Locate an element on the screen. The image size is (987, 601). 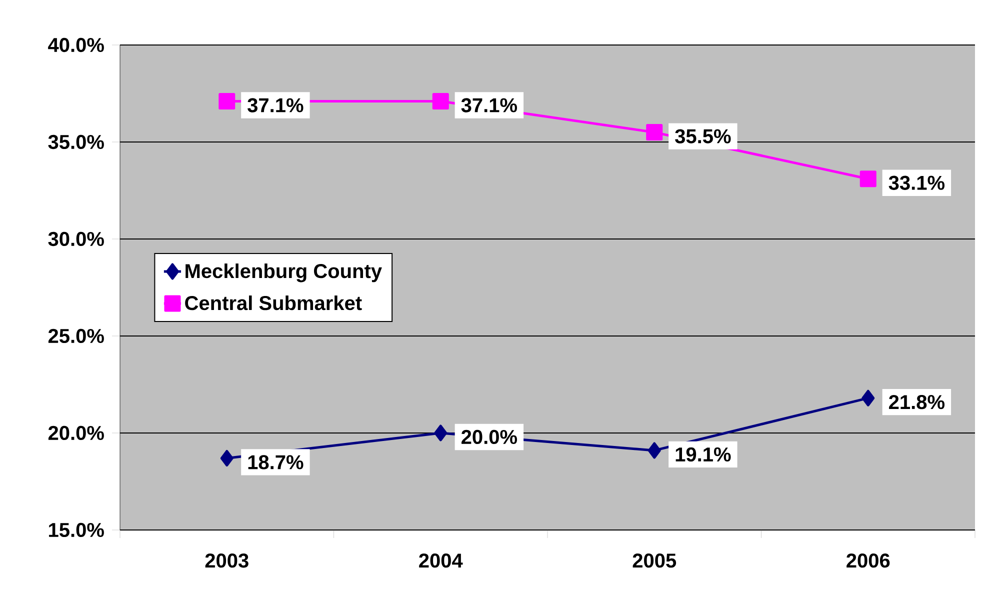
y-tick-label: 25.0% is located at coordinates (76, 336).